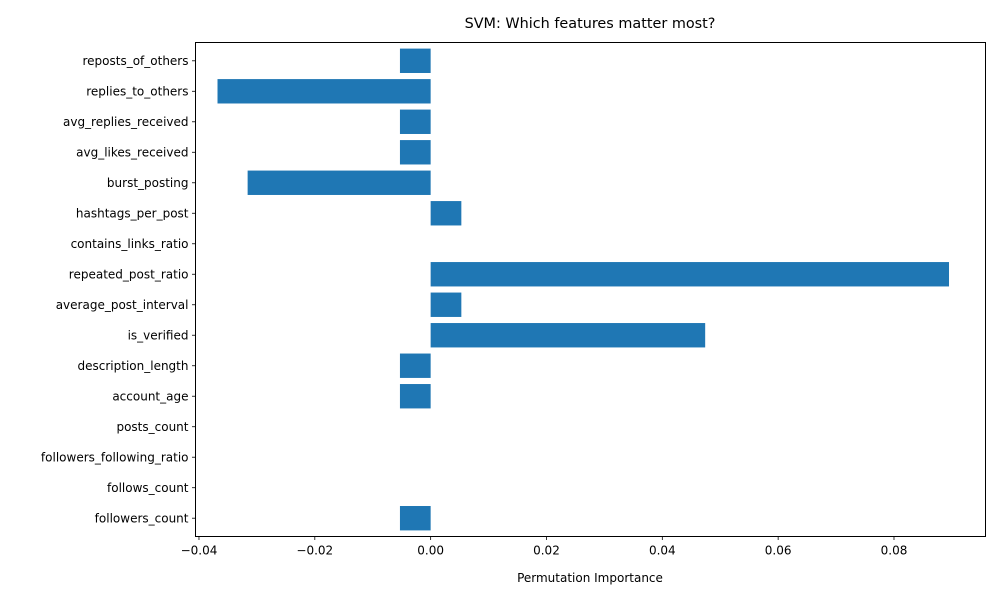 Image resolution: width=1000 pixels, height=600 pixels. What do you see at coordinates (324, 91) in the screenshot?
I see `bar-replies_to_others` at bounding box center [324, 91].